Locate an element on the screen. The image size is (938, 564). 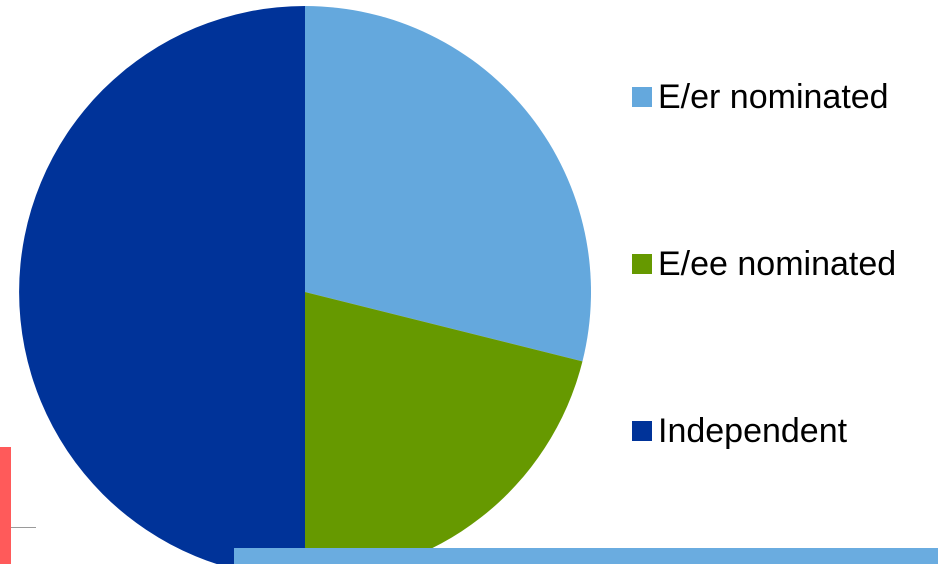
legend-item-er-nominated: E/er nominated is located at coordinates (760, 97).